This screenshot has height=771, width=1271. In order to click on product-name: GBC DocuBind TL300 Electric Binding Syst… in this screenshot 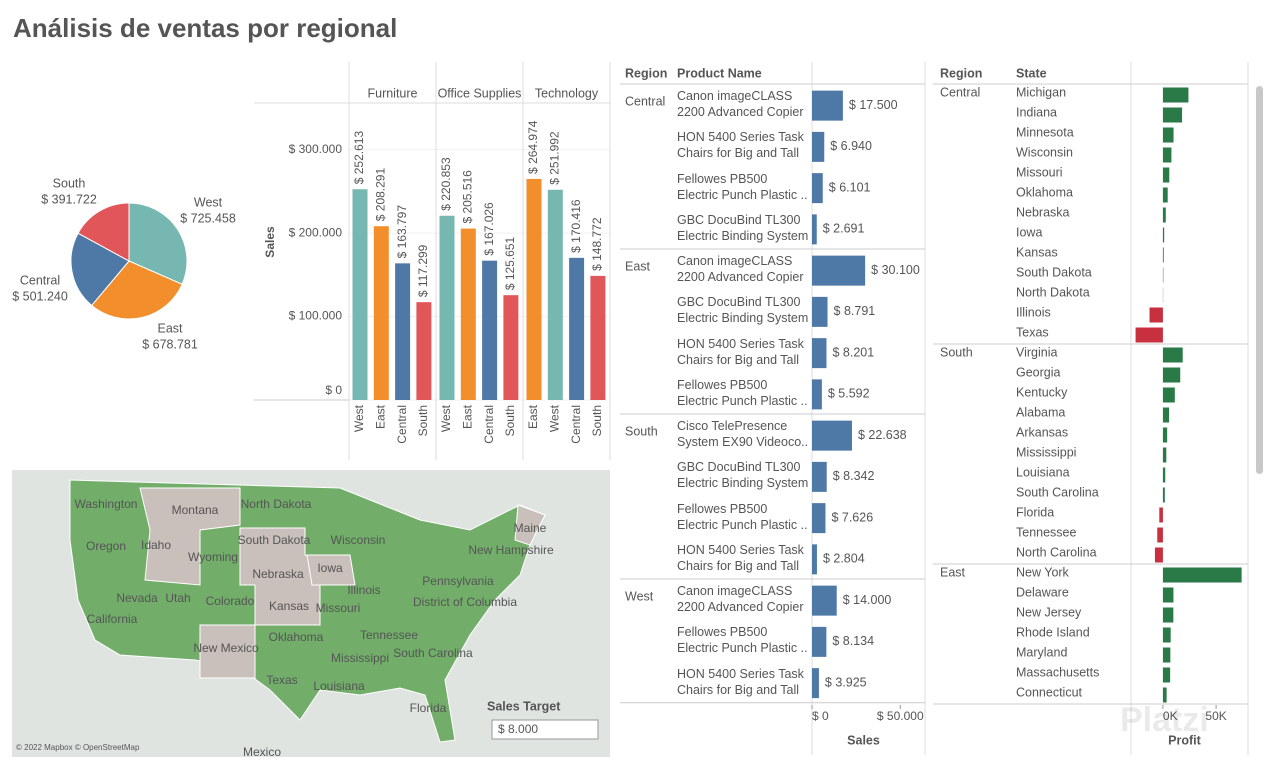, I will do `click(743, 475)`.